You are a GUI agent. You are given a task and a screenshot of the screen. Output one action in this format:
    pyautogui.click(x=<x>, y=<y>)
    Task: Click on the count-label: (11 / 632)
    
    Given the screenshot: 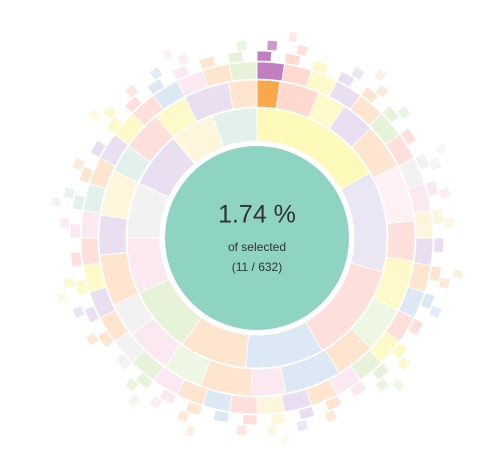 What is the action you would take?
    pyautogui.click(x=257, y=267)
    